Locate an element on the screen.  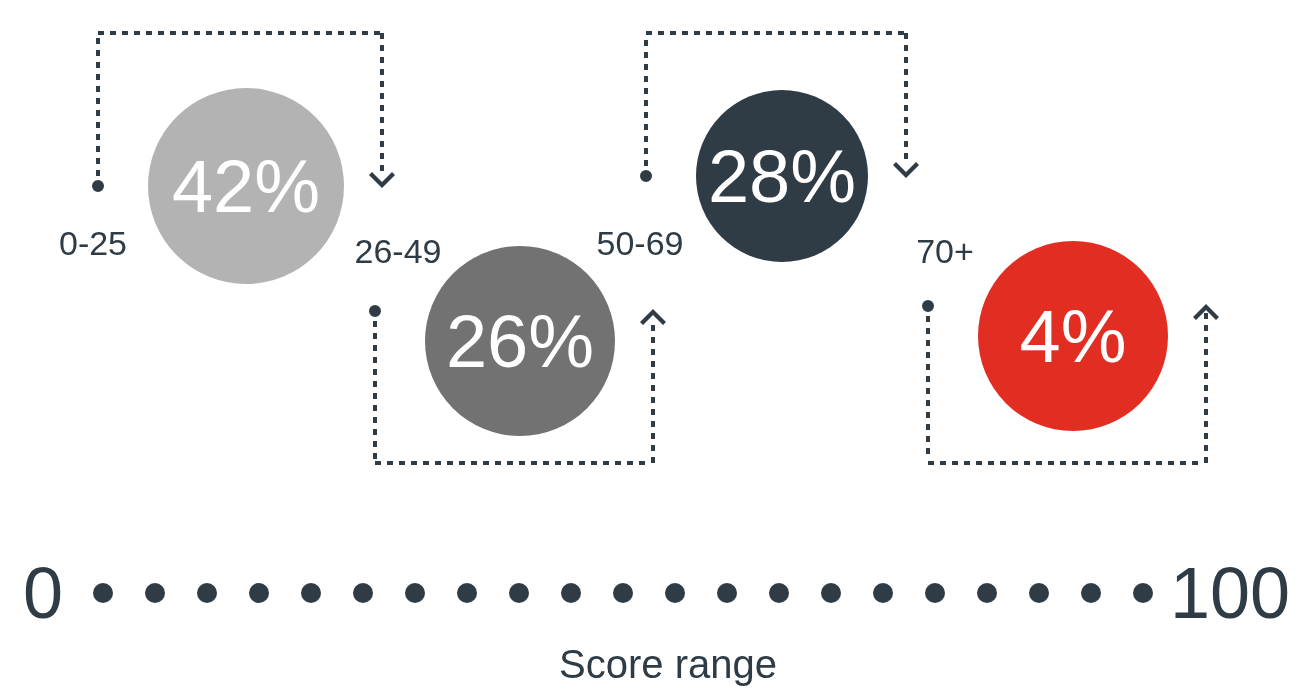
text: Score range is located at coordinates (668, 664).